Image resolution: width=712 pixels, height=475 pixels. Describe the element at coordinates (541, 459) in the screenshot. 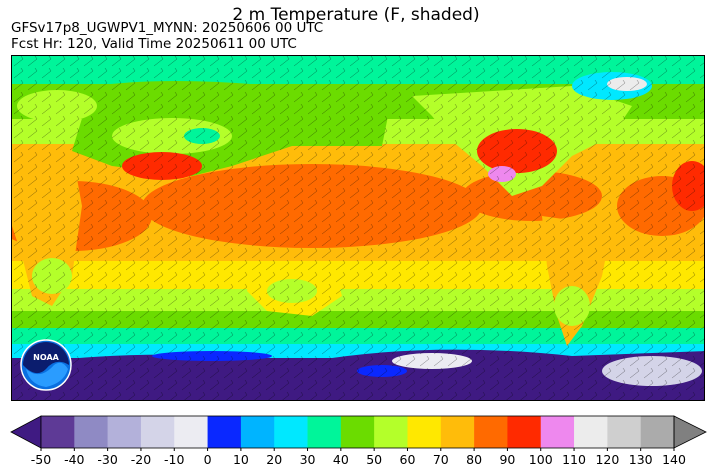

I see `colorbar-tick-label: 100` at that location.